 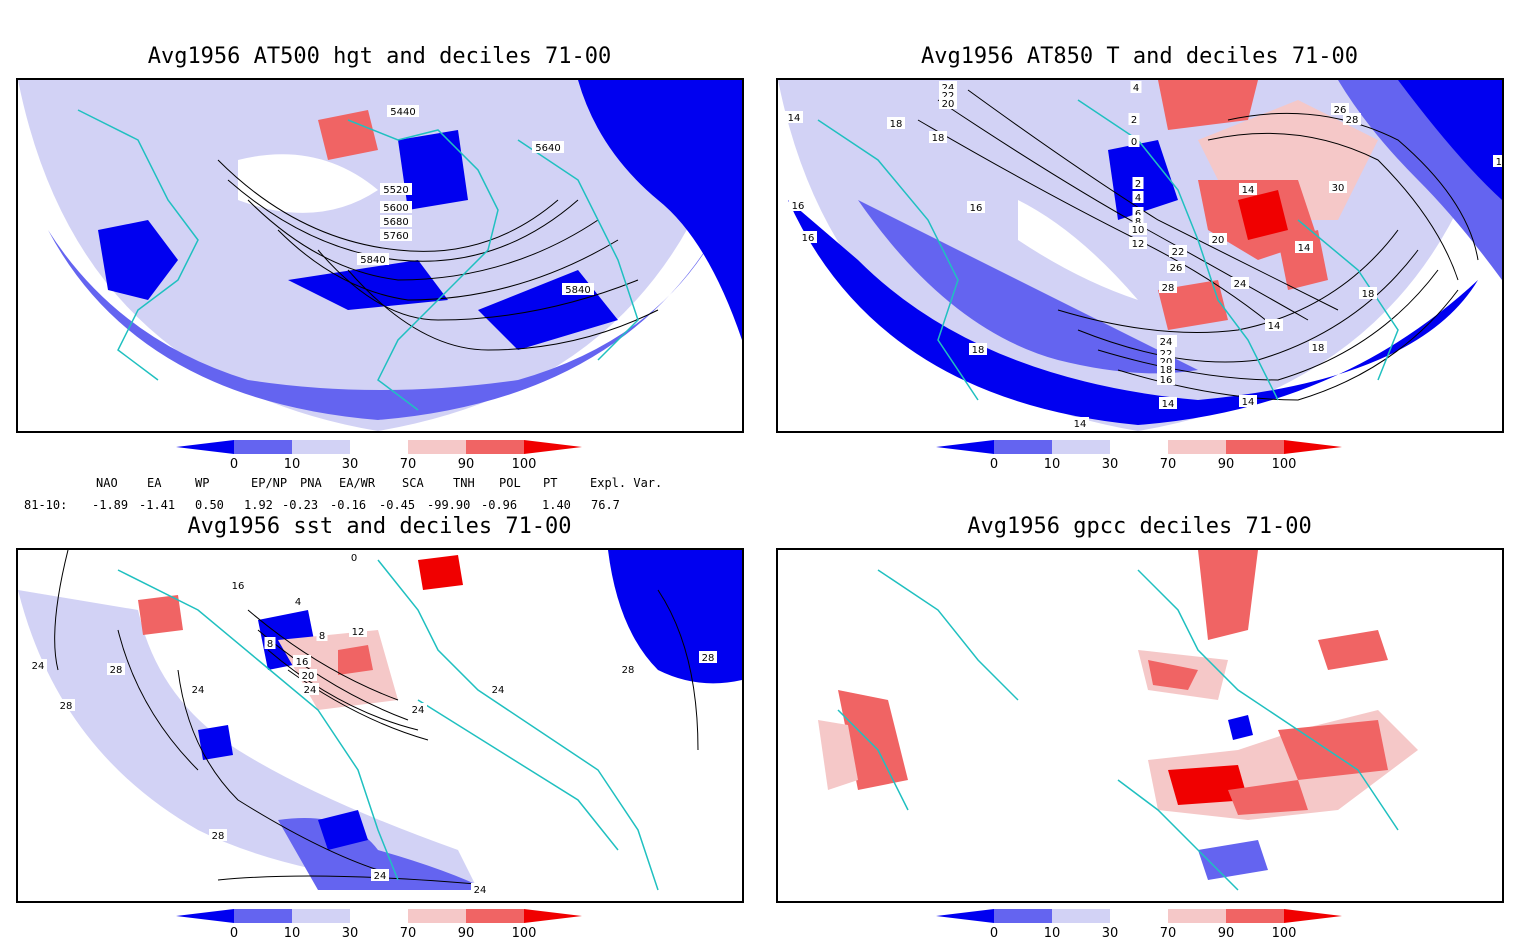 What do you see at coordinates (1052, 933) in the screenshot?
I see `colorbar-tick-label: 10` at bounding box center [1052, 933].